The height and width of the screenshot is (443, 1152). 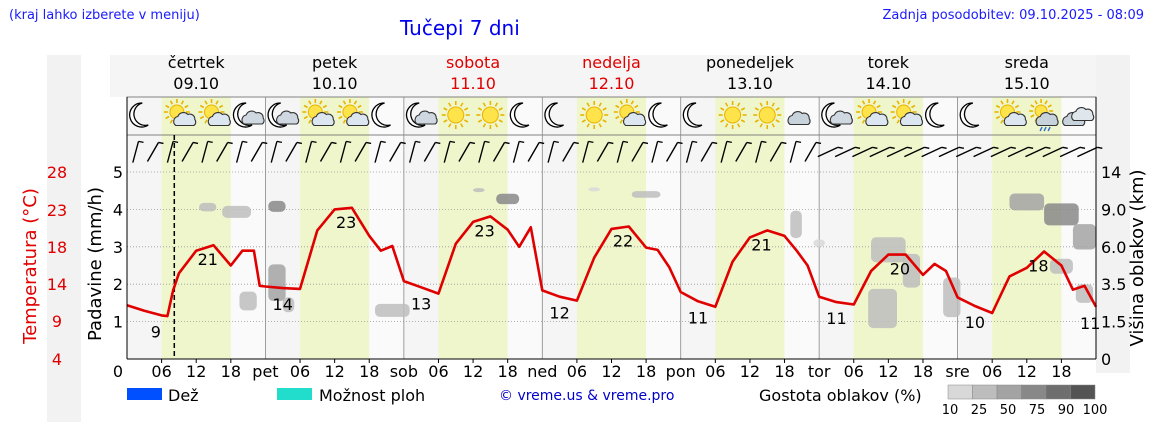 What do you see at coordinates (1113, 247) in the screenshot?
I see `cloud-height-tick-label: 6.0` at bounding box center [1113, 247].